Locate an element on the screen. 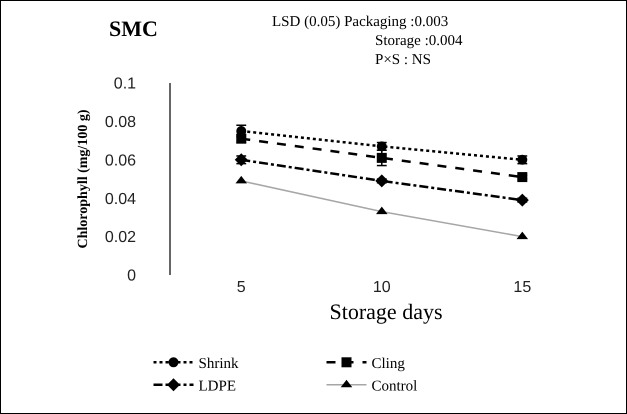 The image size is (627, 414). y-tick-label: 0.04 is located at coordinates (120, 199).